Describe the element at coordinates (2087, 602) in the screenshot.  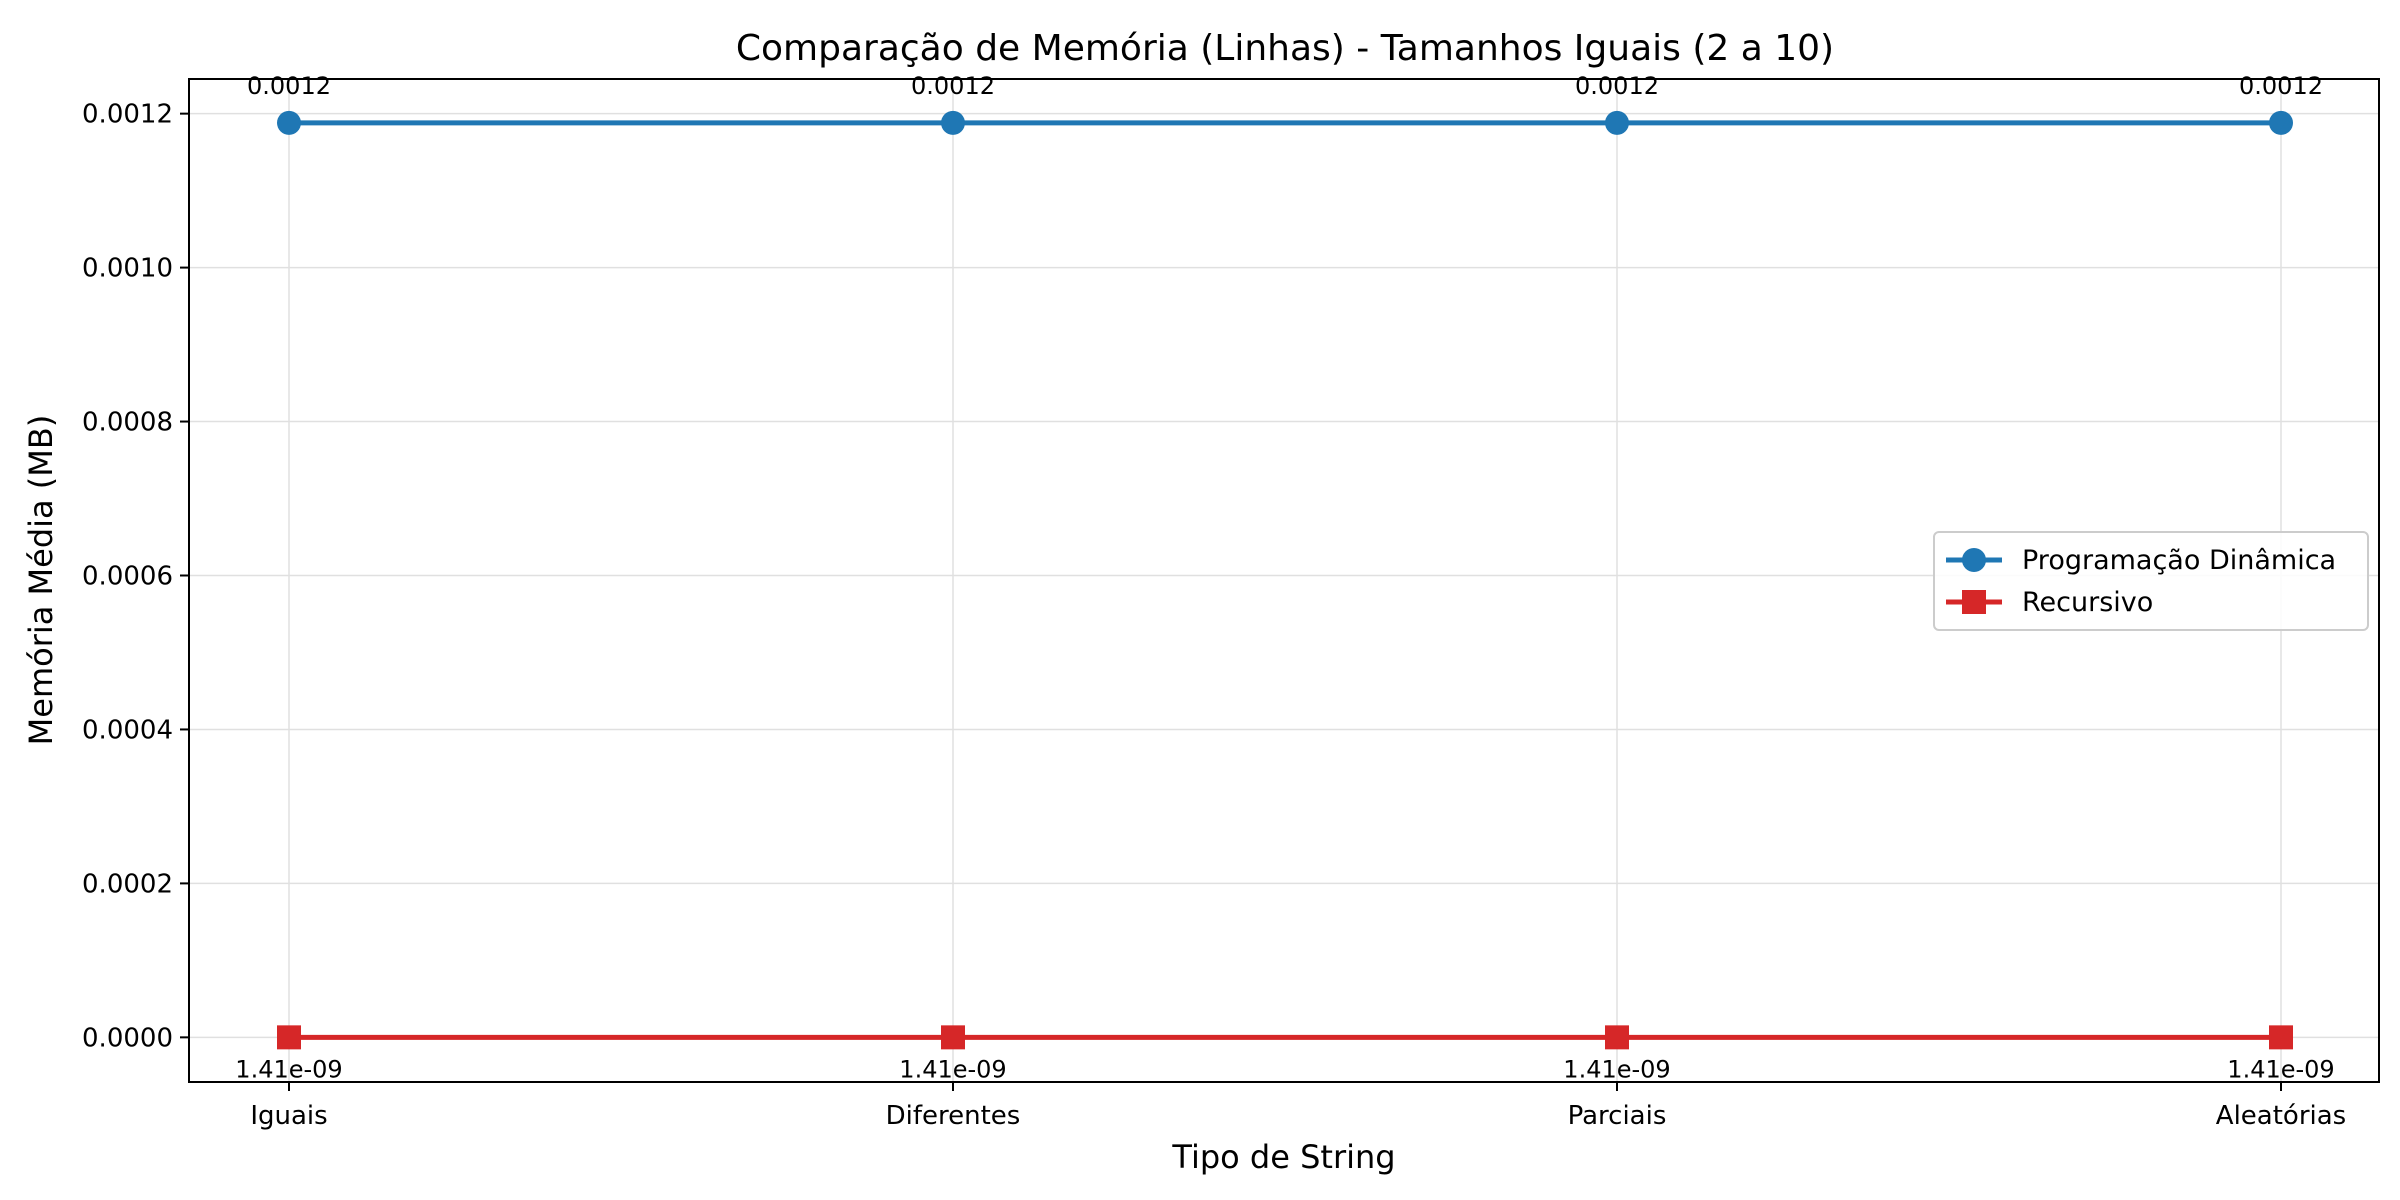
I see `legend-label: Recursivo` at that location.